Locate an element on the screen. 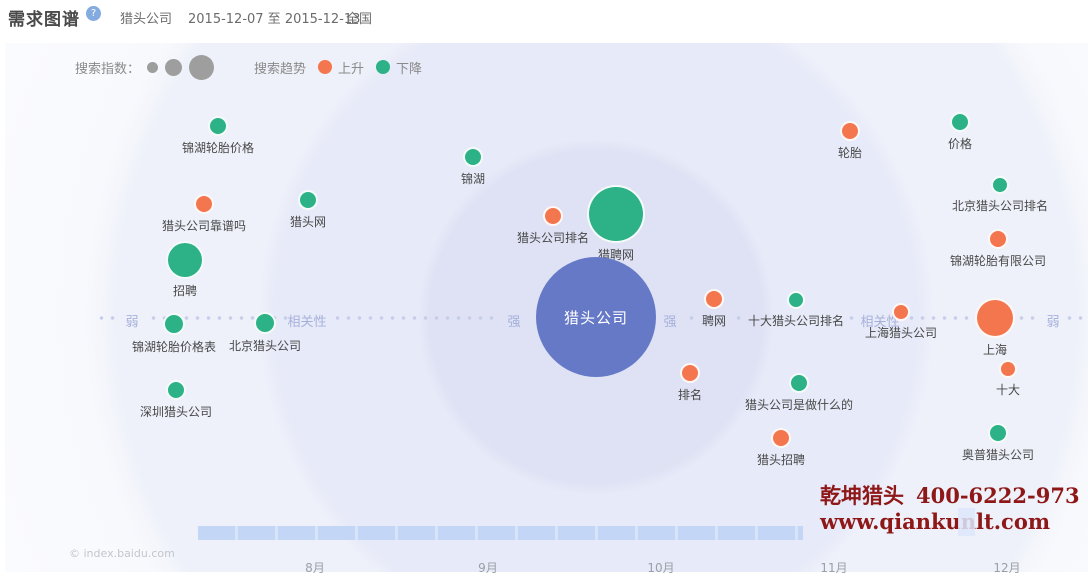 This screenshot has height=576, width=1088. trend-down-dot-icon is located at coordinates (383, 67).